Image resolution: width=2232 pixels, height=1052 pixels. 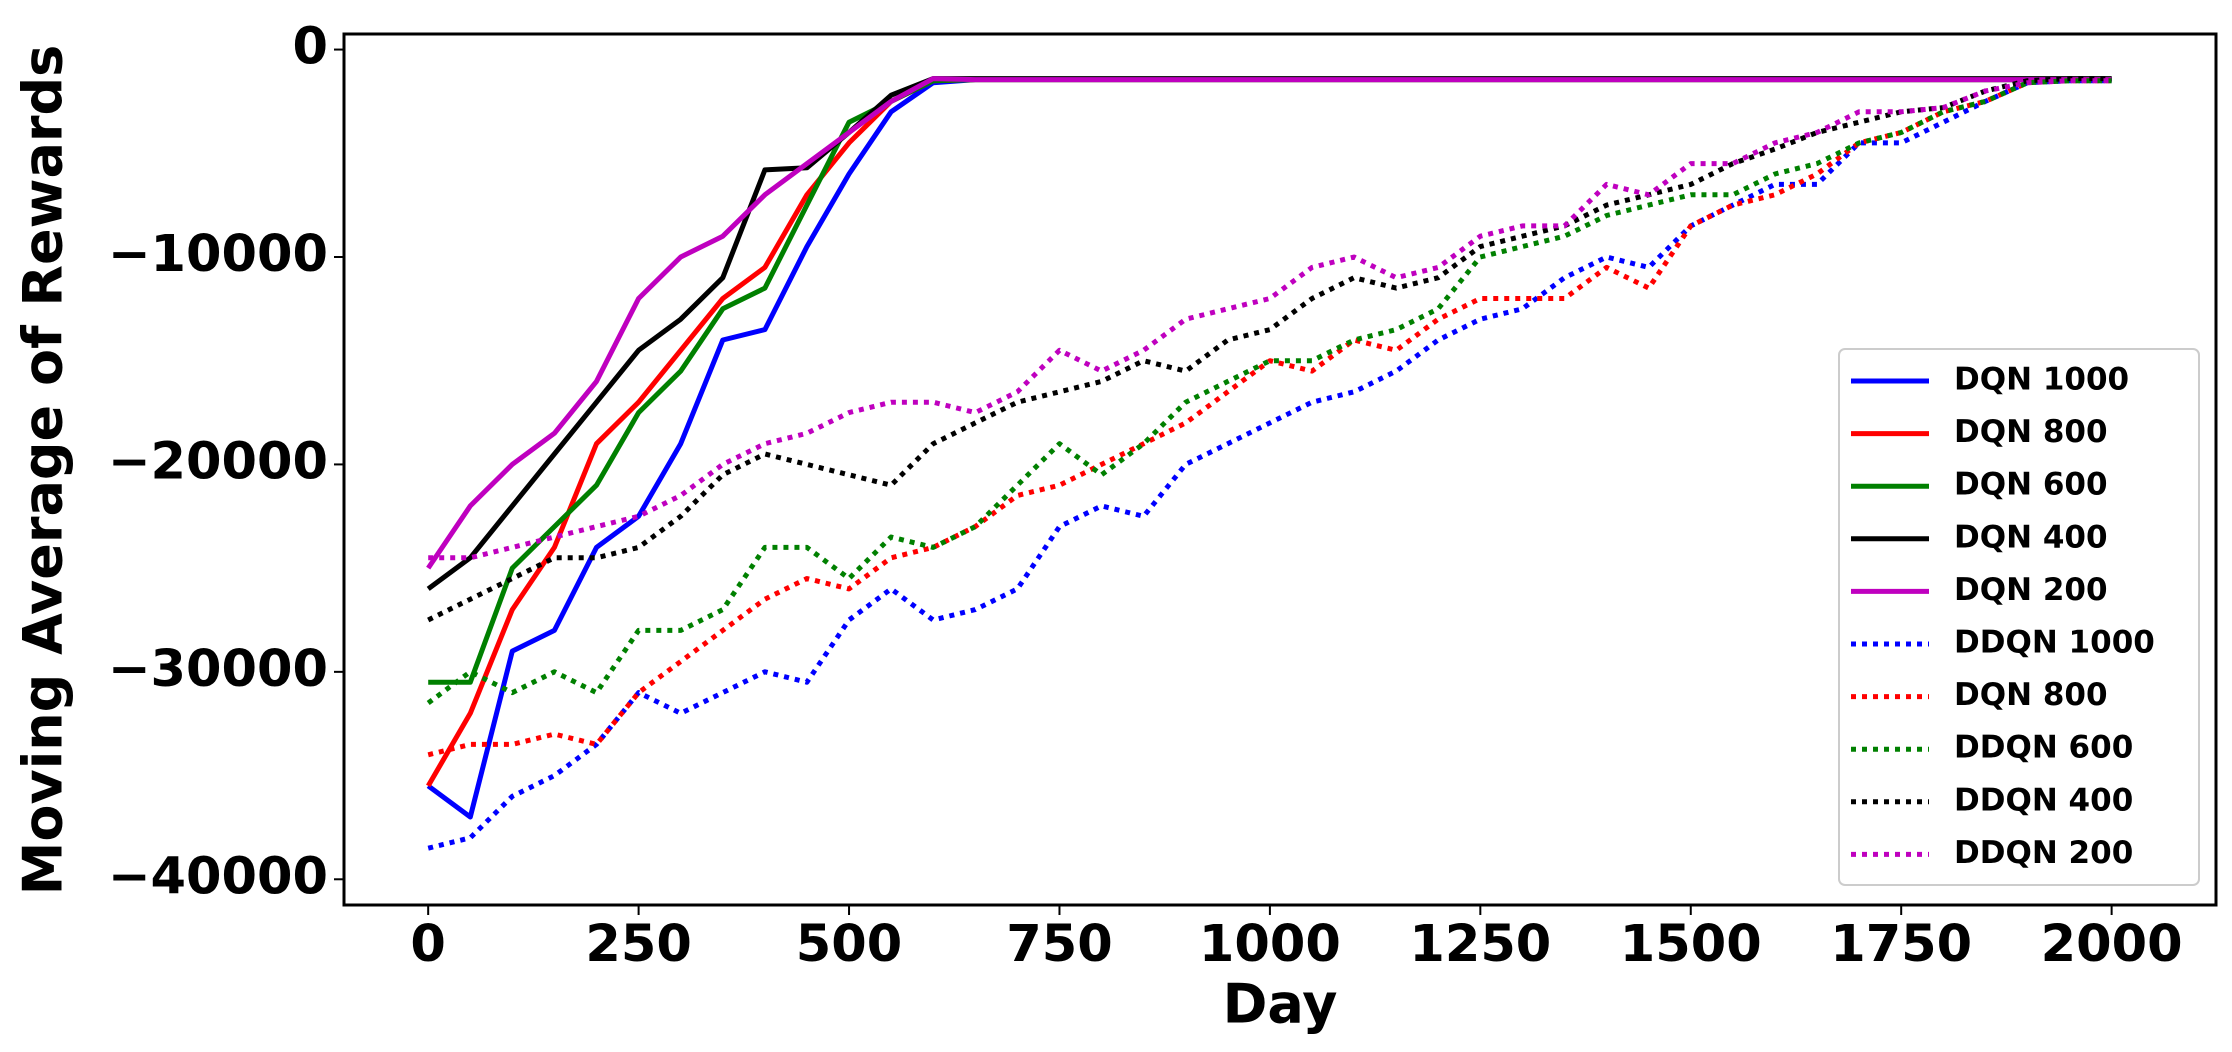 What do you see at coordinates (849, 944) in the screenshot?
I see `x-tick-label: 500` at bounding box center [849, 944].